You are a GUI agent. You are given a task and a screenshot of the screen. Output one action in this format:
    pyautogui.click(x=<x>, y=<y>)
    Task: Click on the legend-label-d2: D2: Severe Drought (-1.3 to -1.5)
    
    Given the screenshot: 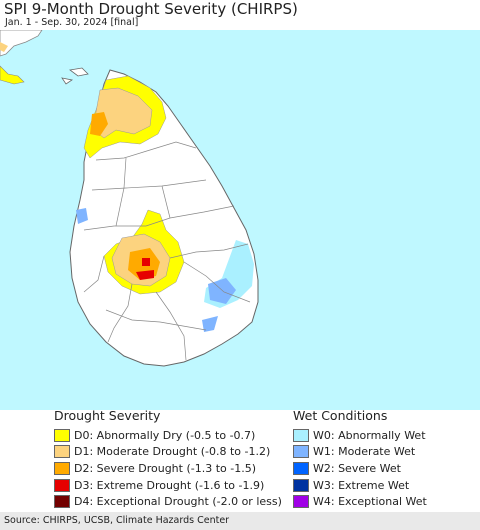 What is the action you would take?
    pyautogui.click(x=165, y=468)
    